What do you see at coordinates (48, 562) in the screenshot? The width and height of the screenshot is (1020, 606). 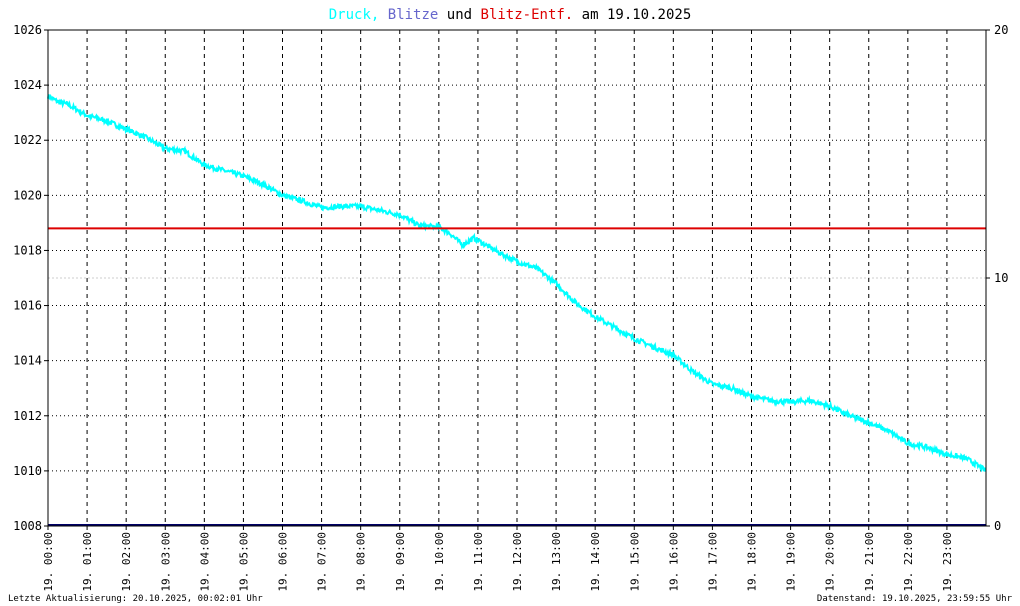 I see `x-tick-label: 19. 00:00` at bounding box center [48, 562].